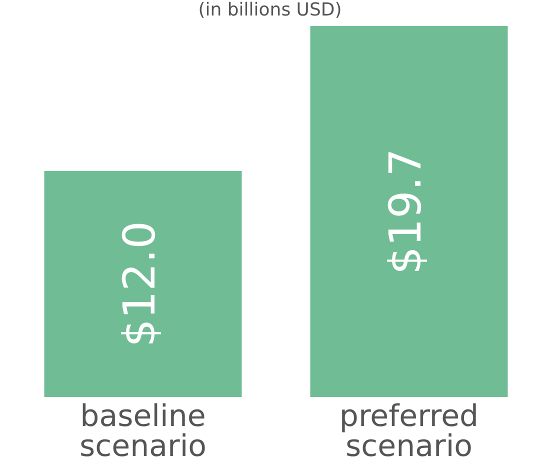 This screenshot has width=552, height=469. What do you see at coordinates (406, 211) in the screenshot?
I see `data-label: $19.7` at bounding box center [406, 211].